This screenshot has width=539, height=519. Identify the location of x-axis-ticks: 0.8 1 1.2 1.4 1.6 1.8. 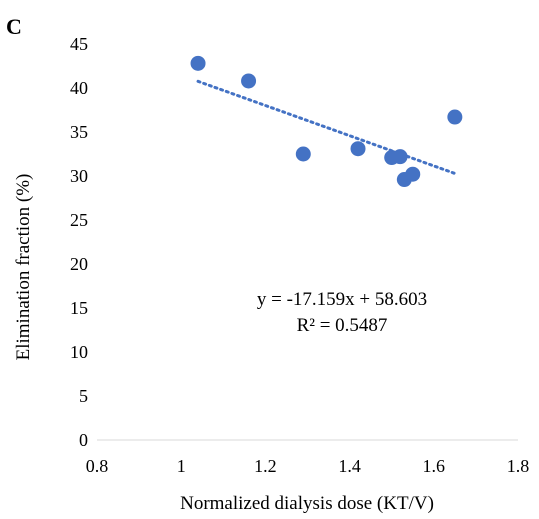
(308, 466).